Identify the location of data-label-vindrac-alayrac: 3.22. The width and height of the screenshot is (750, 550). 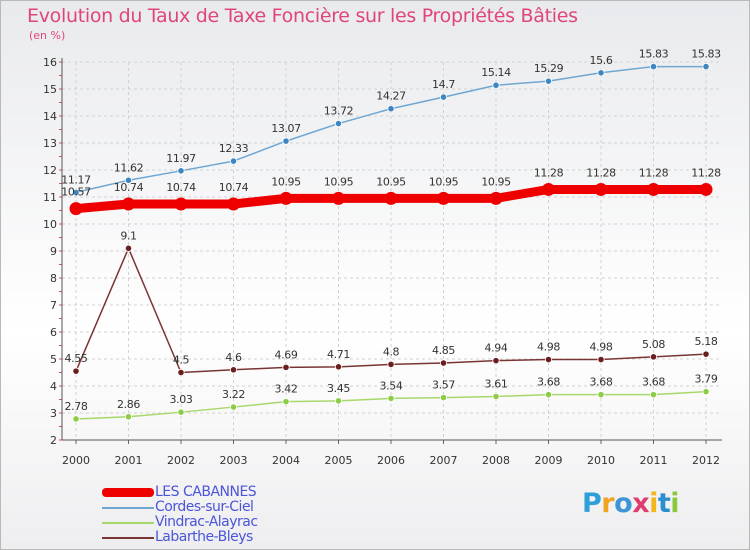
(233, 394).